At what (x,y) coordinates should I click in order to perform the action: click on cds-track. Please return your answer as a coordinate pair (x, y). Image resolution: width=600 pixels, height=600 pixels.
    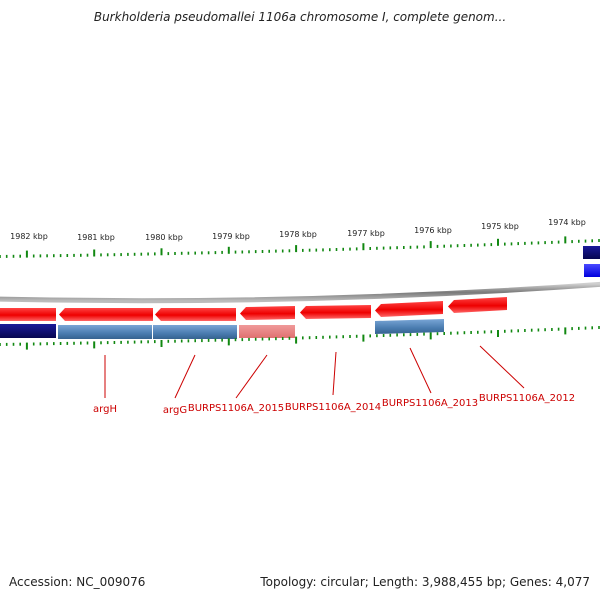
    Looking at the image, I should click on (222, 329).